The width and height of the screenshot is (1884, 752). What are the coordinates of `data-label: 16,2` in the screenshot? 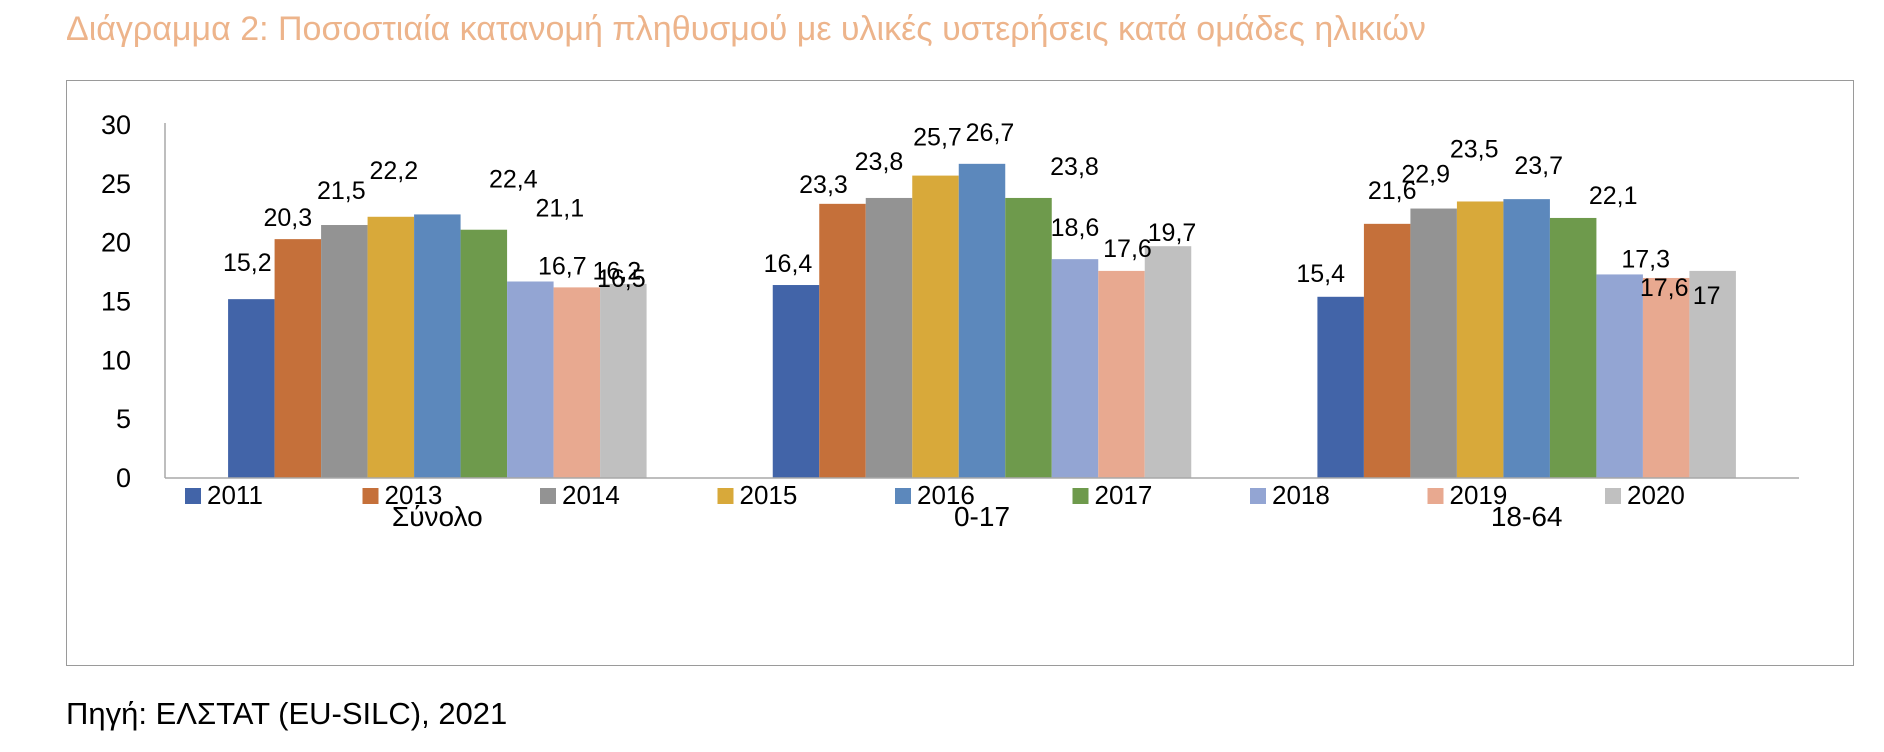 It's located at (616, 271).